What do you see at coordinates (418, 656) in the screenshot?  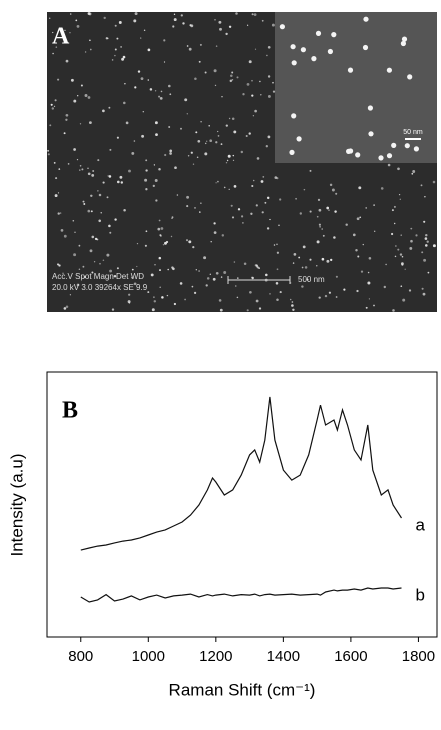 I see `x-tick-label: 1800` at bounding box center [418, 656].